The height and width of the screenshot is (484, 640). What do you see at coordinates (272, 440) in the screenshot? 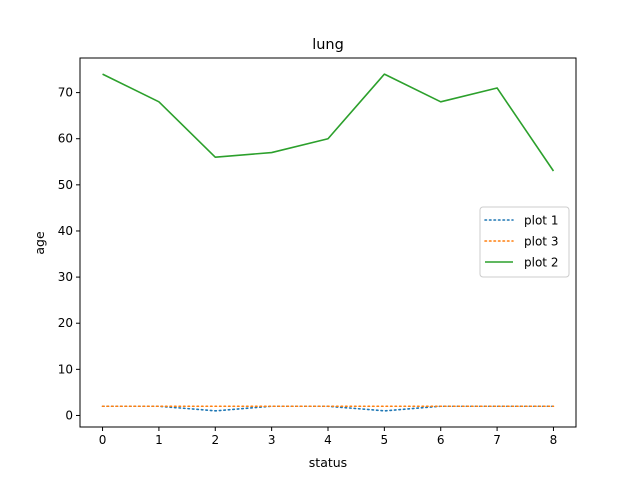
I see `x-tick-label: 3` at bounding box center [272, 440].